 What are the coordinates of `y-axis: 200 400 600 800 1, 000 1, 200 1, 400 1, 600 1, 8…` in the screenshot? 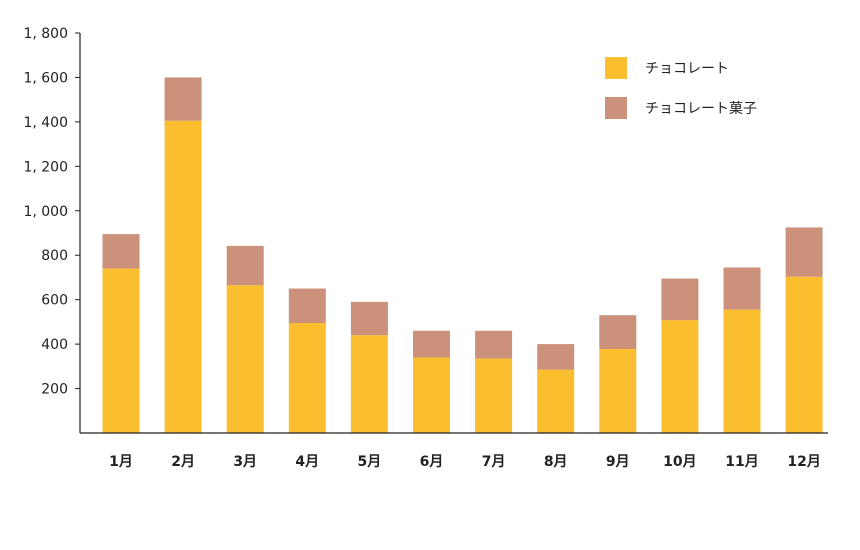 It's located at (52, 229).